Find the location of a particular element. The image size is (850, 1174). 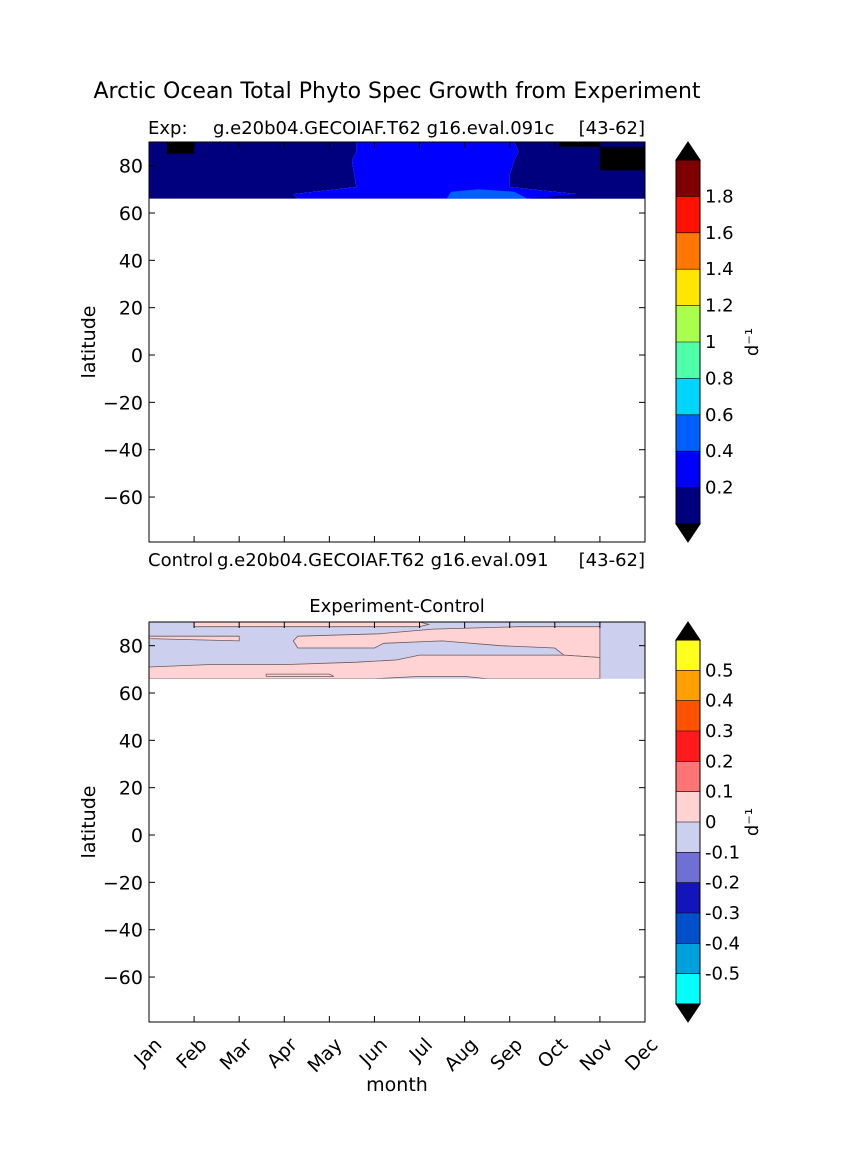

colorbar-tick-label: 0.1 is located at coordinates (719, 792).